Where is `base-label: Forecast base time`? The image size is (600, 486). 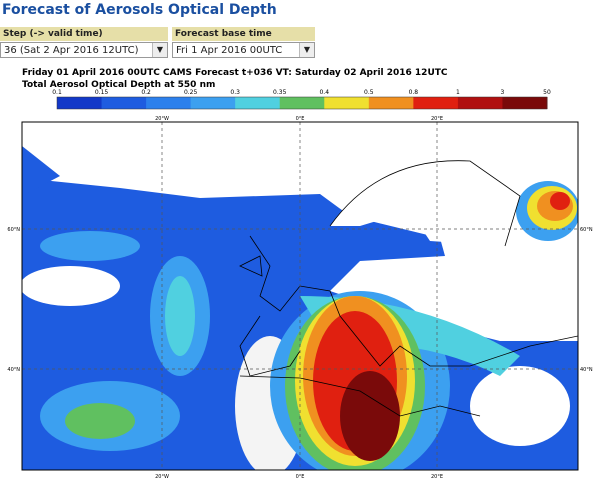
base-label: Forecast base time is located at coordinates (243, 34).